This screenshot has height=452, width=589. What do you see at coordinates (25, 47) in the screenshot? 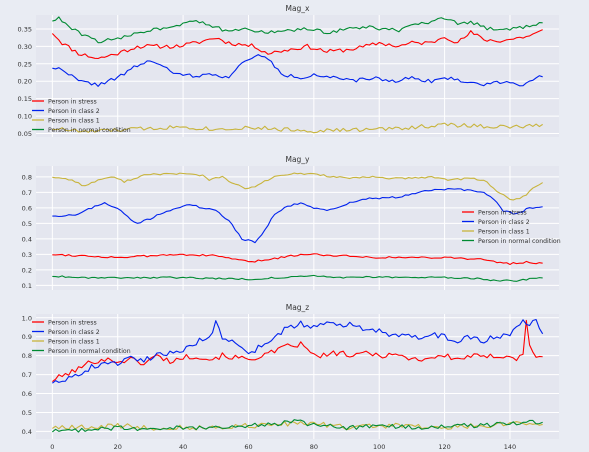
I see `y-tick-label: 0.30` at bounding box center [25, 47].